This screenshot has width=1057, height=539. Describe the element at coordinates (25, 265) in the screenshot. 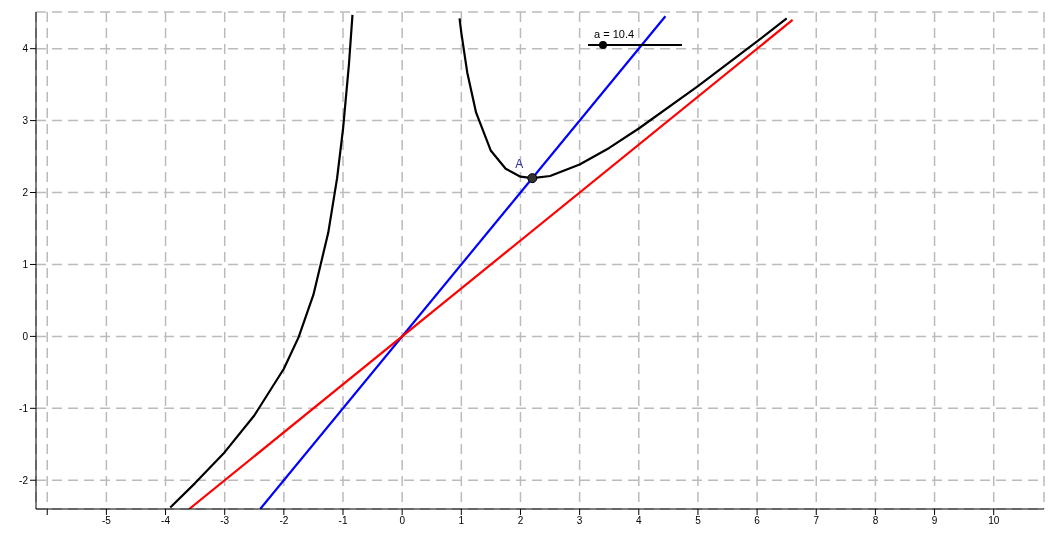

I see `y-tick-label: 1` at that location.